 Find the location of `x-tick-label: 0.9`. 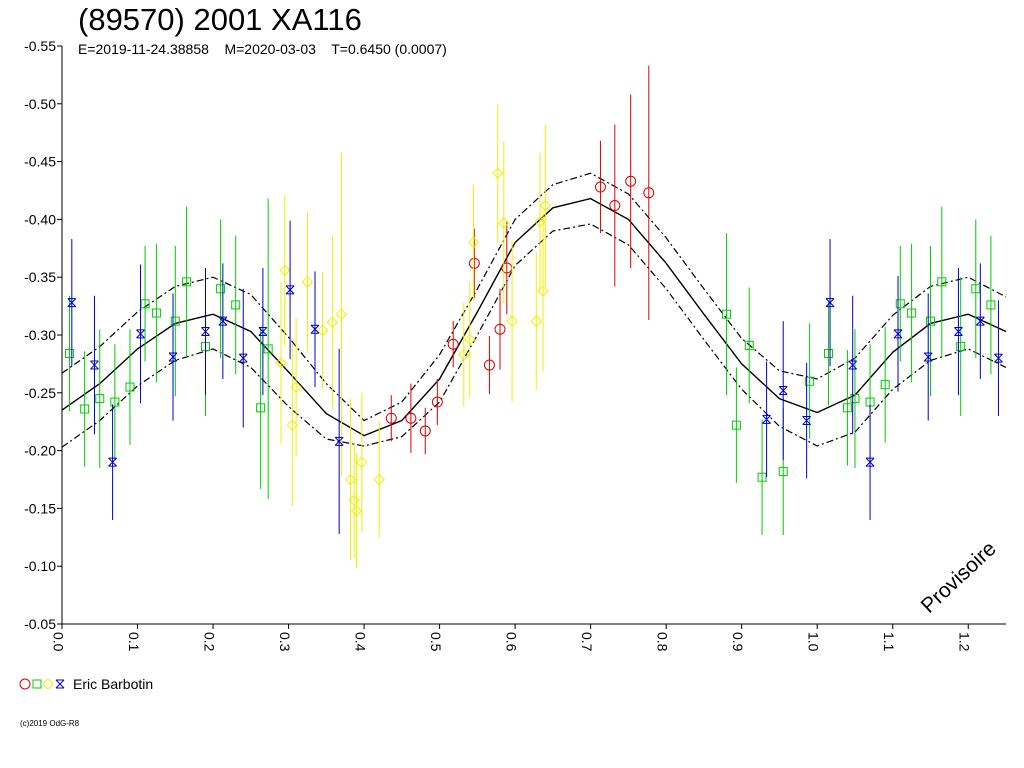

x-tick-label: 0.9 is located at coordinates (738, 642).